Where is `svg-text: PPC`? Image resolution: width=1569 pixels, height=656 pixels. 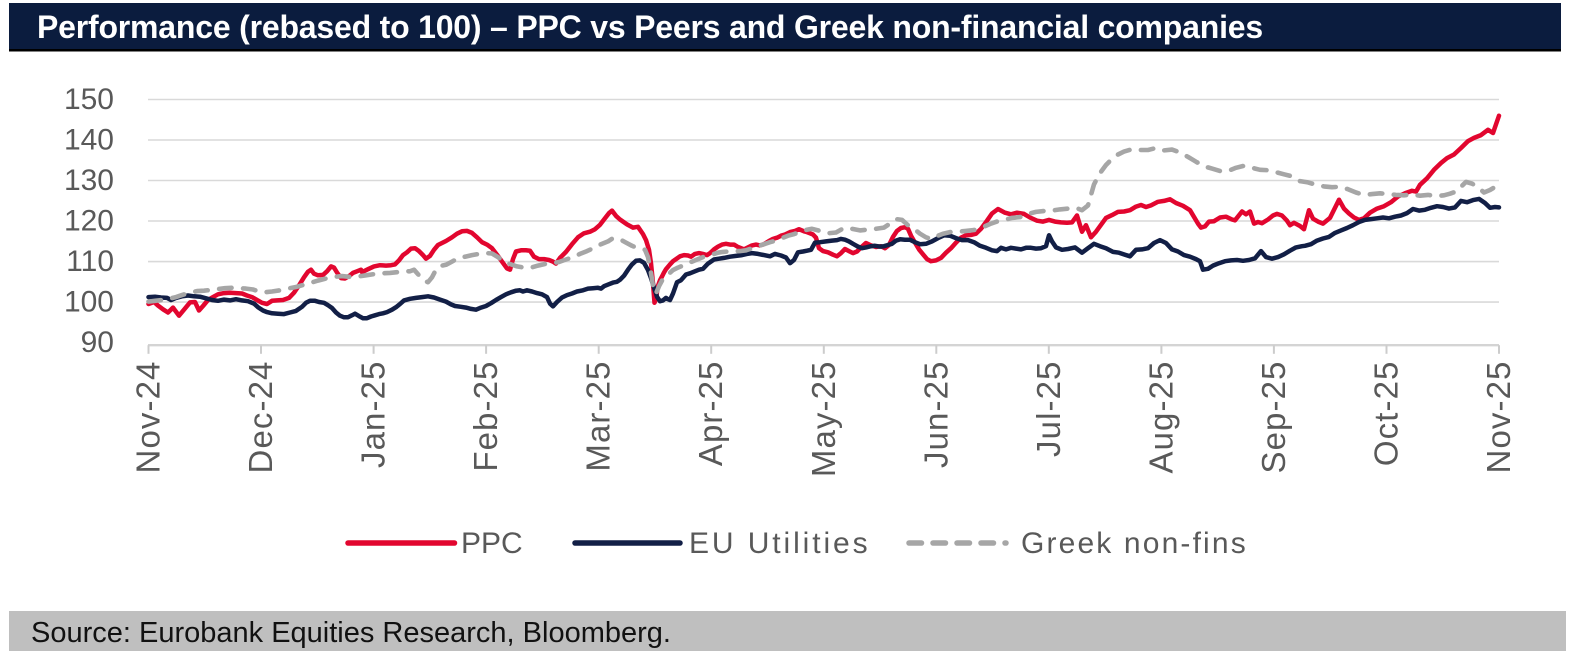
svg-text: PPC is located at coordinates (492, 543).